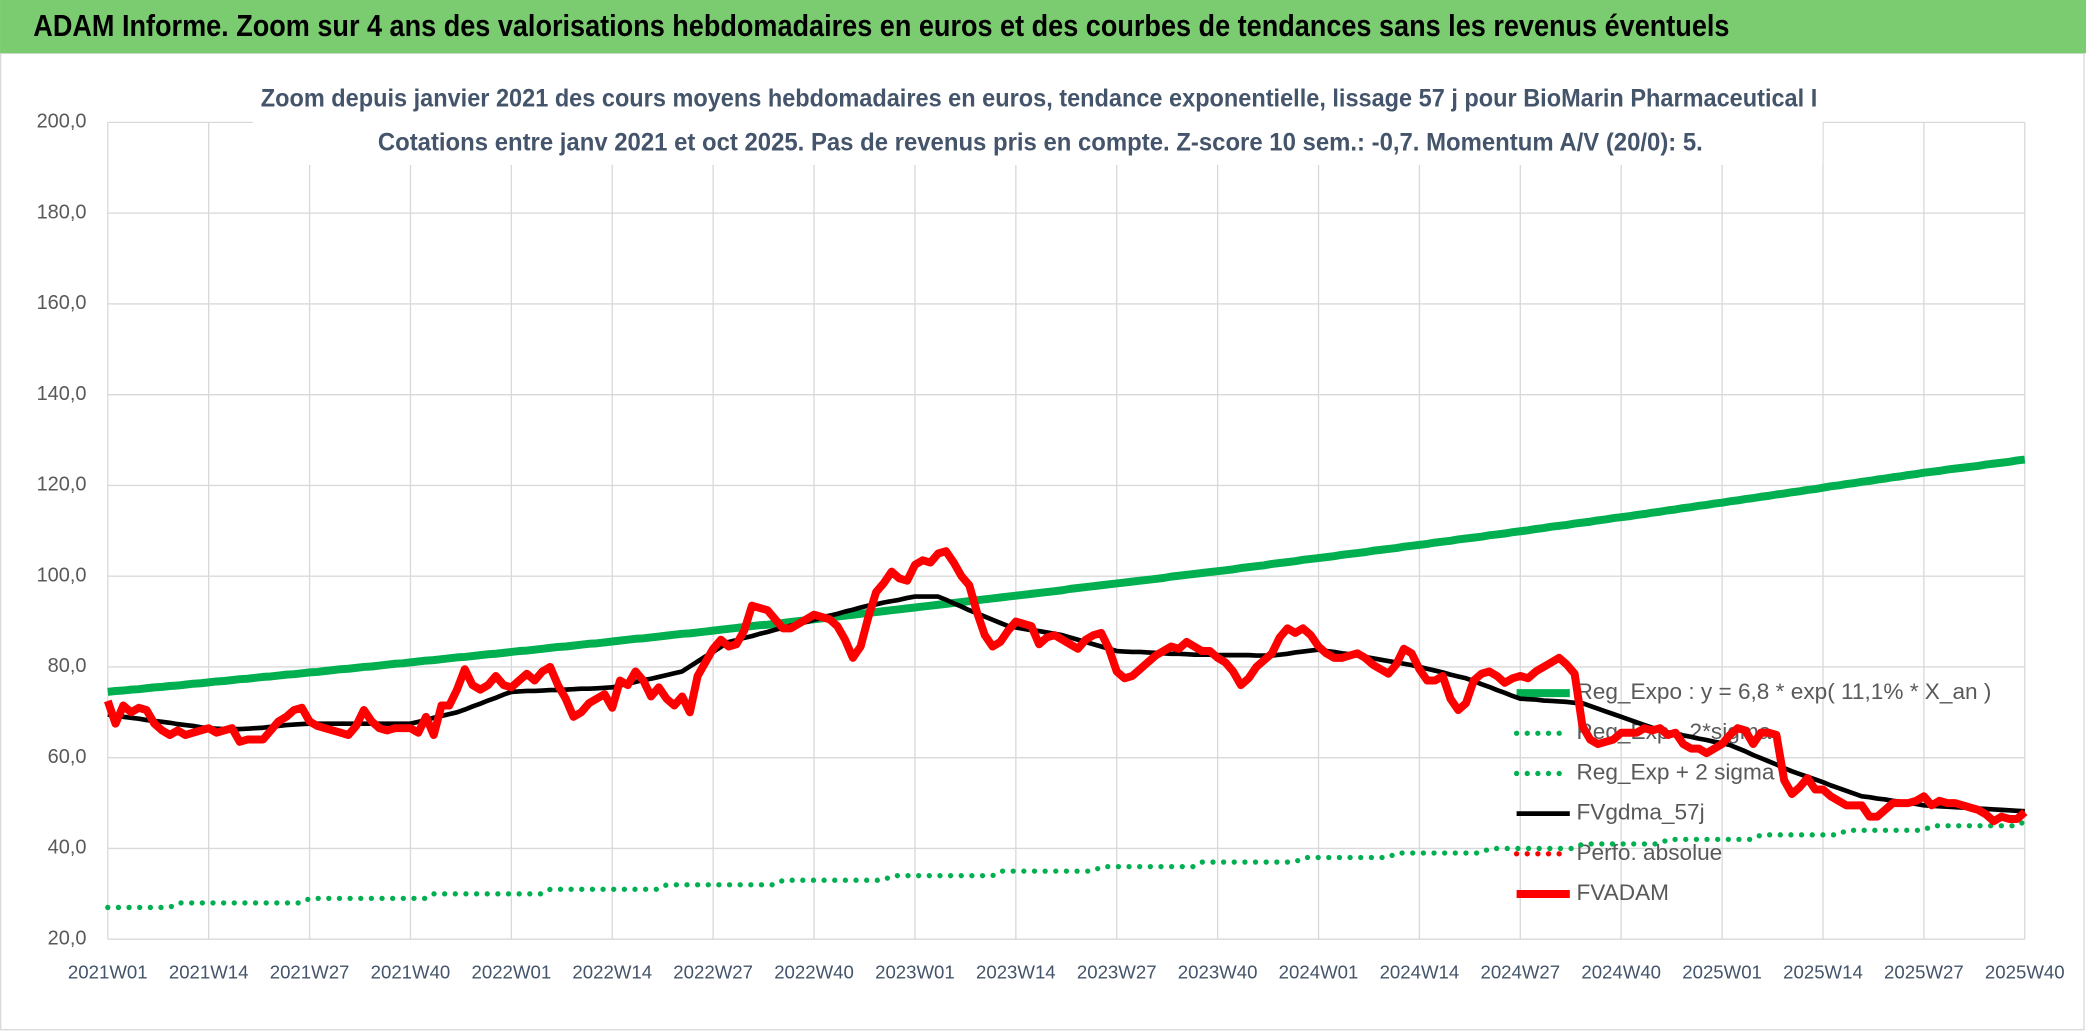  What do you see at coordinates (62, 303) in the screenshot?
I see `y-tick-label: 160,0` at bounding box center [62, 303].